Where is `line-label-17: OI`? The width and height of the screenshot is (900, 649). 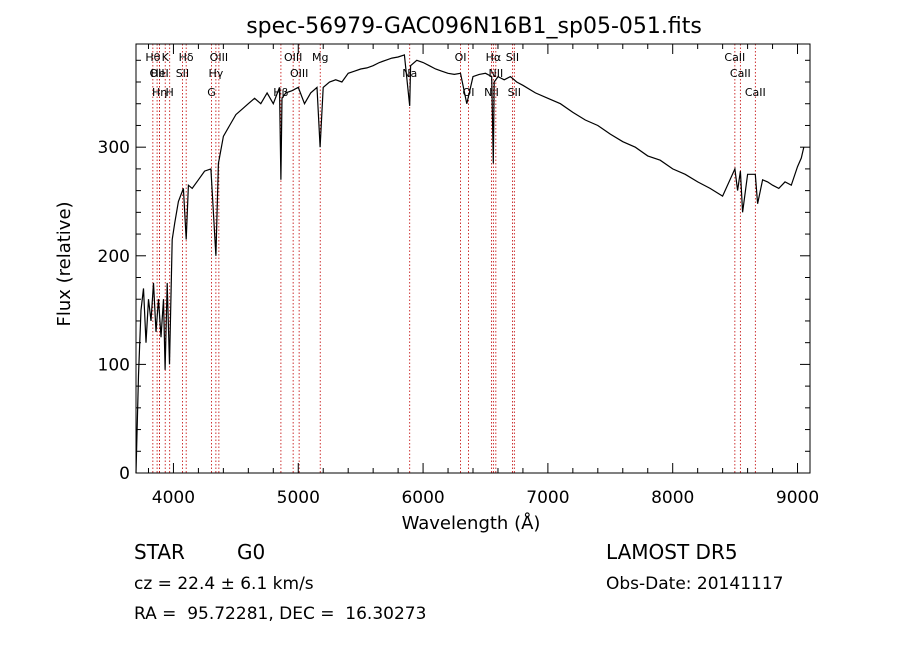
line-label-17: OI is located at coordinates (469, 92).